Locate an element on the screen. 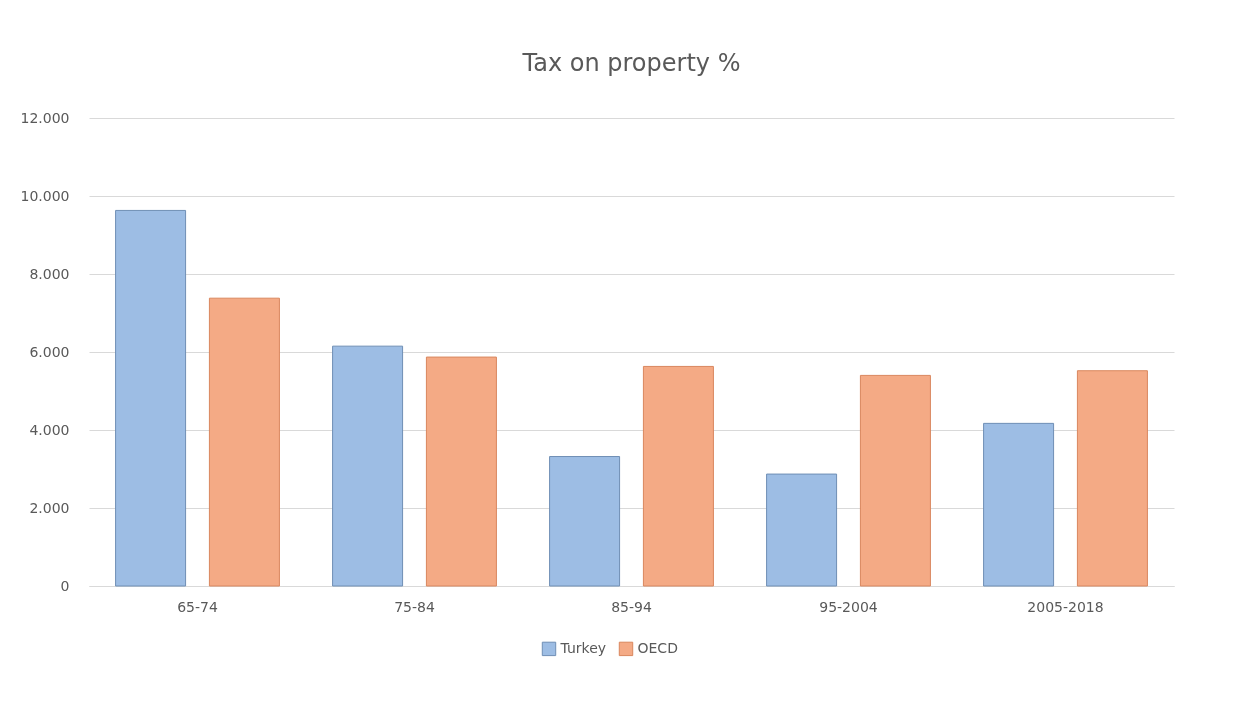  y-tick-label: 10.000 is located at coordinates (45, 195).